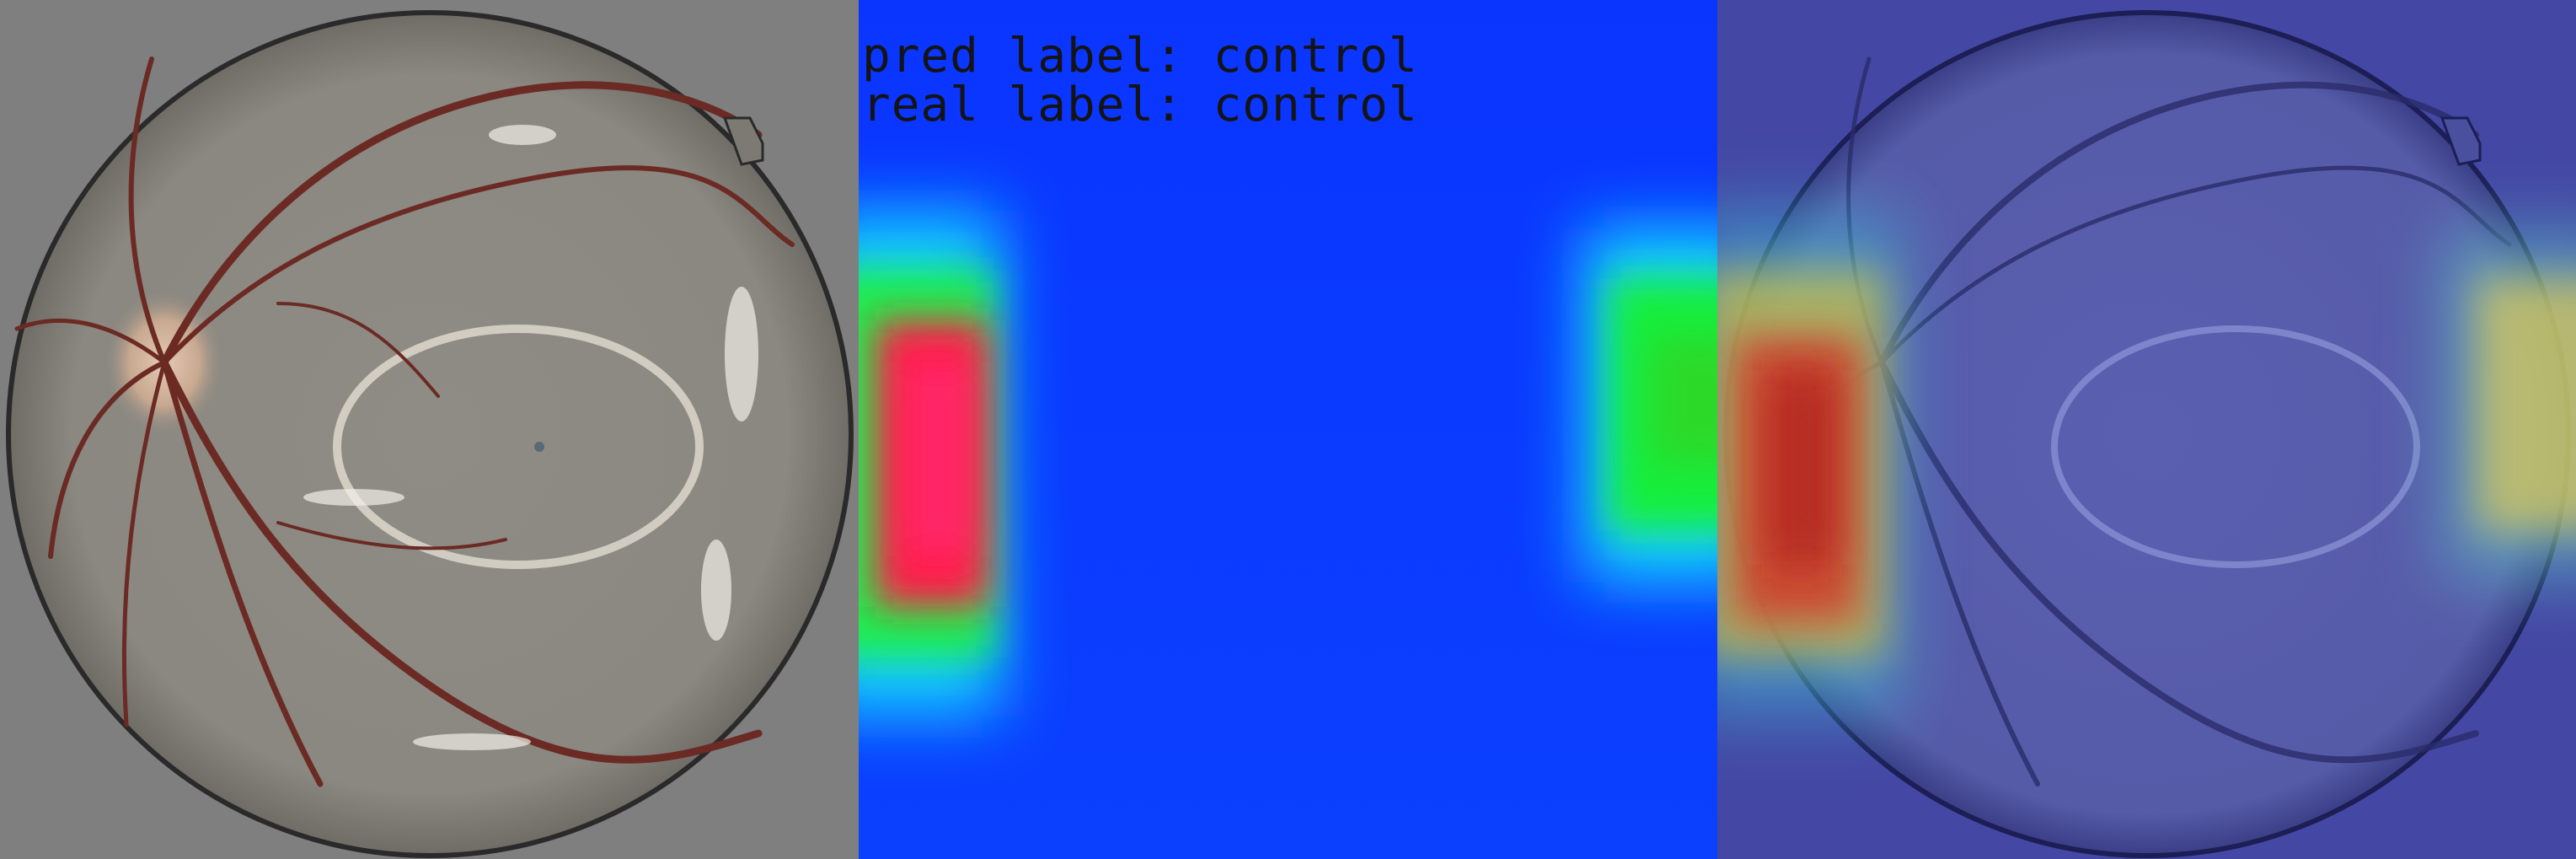  I want to click on predicted-label-text: pred label: control, so click(1140, 56).